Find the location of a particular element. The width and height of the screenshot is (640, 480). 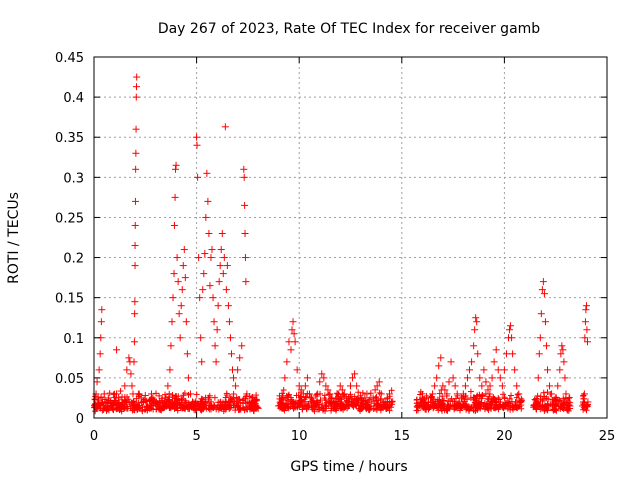

x-axis-label: GPS time / hours is located at coordinates (348, 467).